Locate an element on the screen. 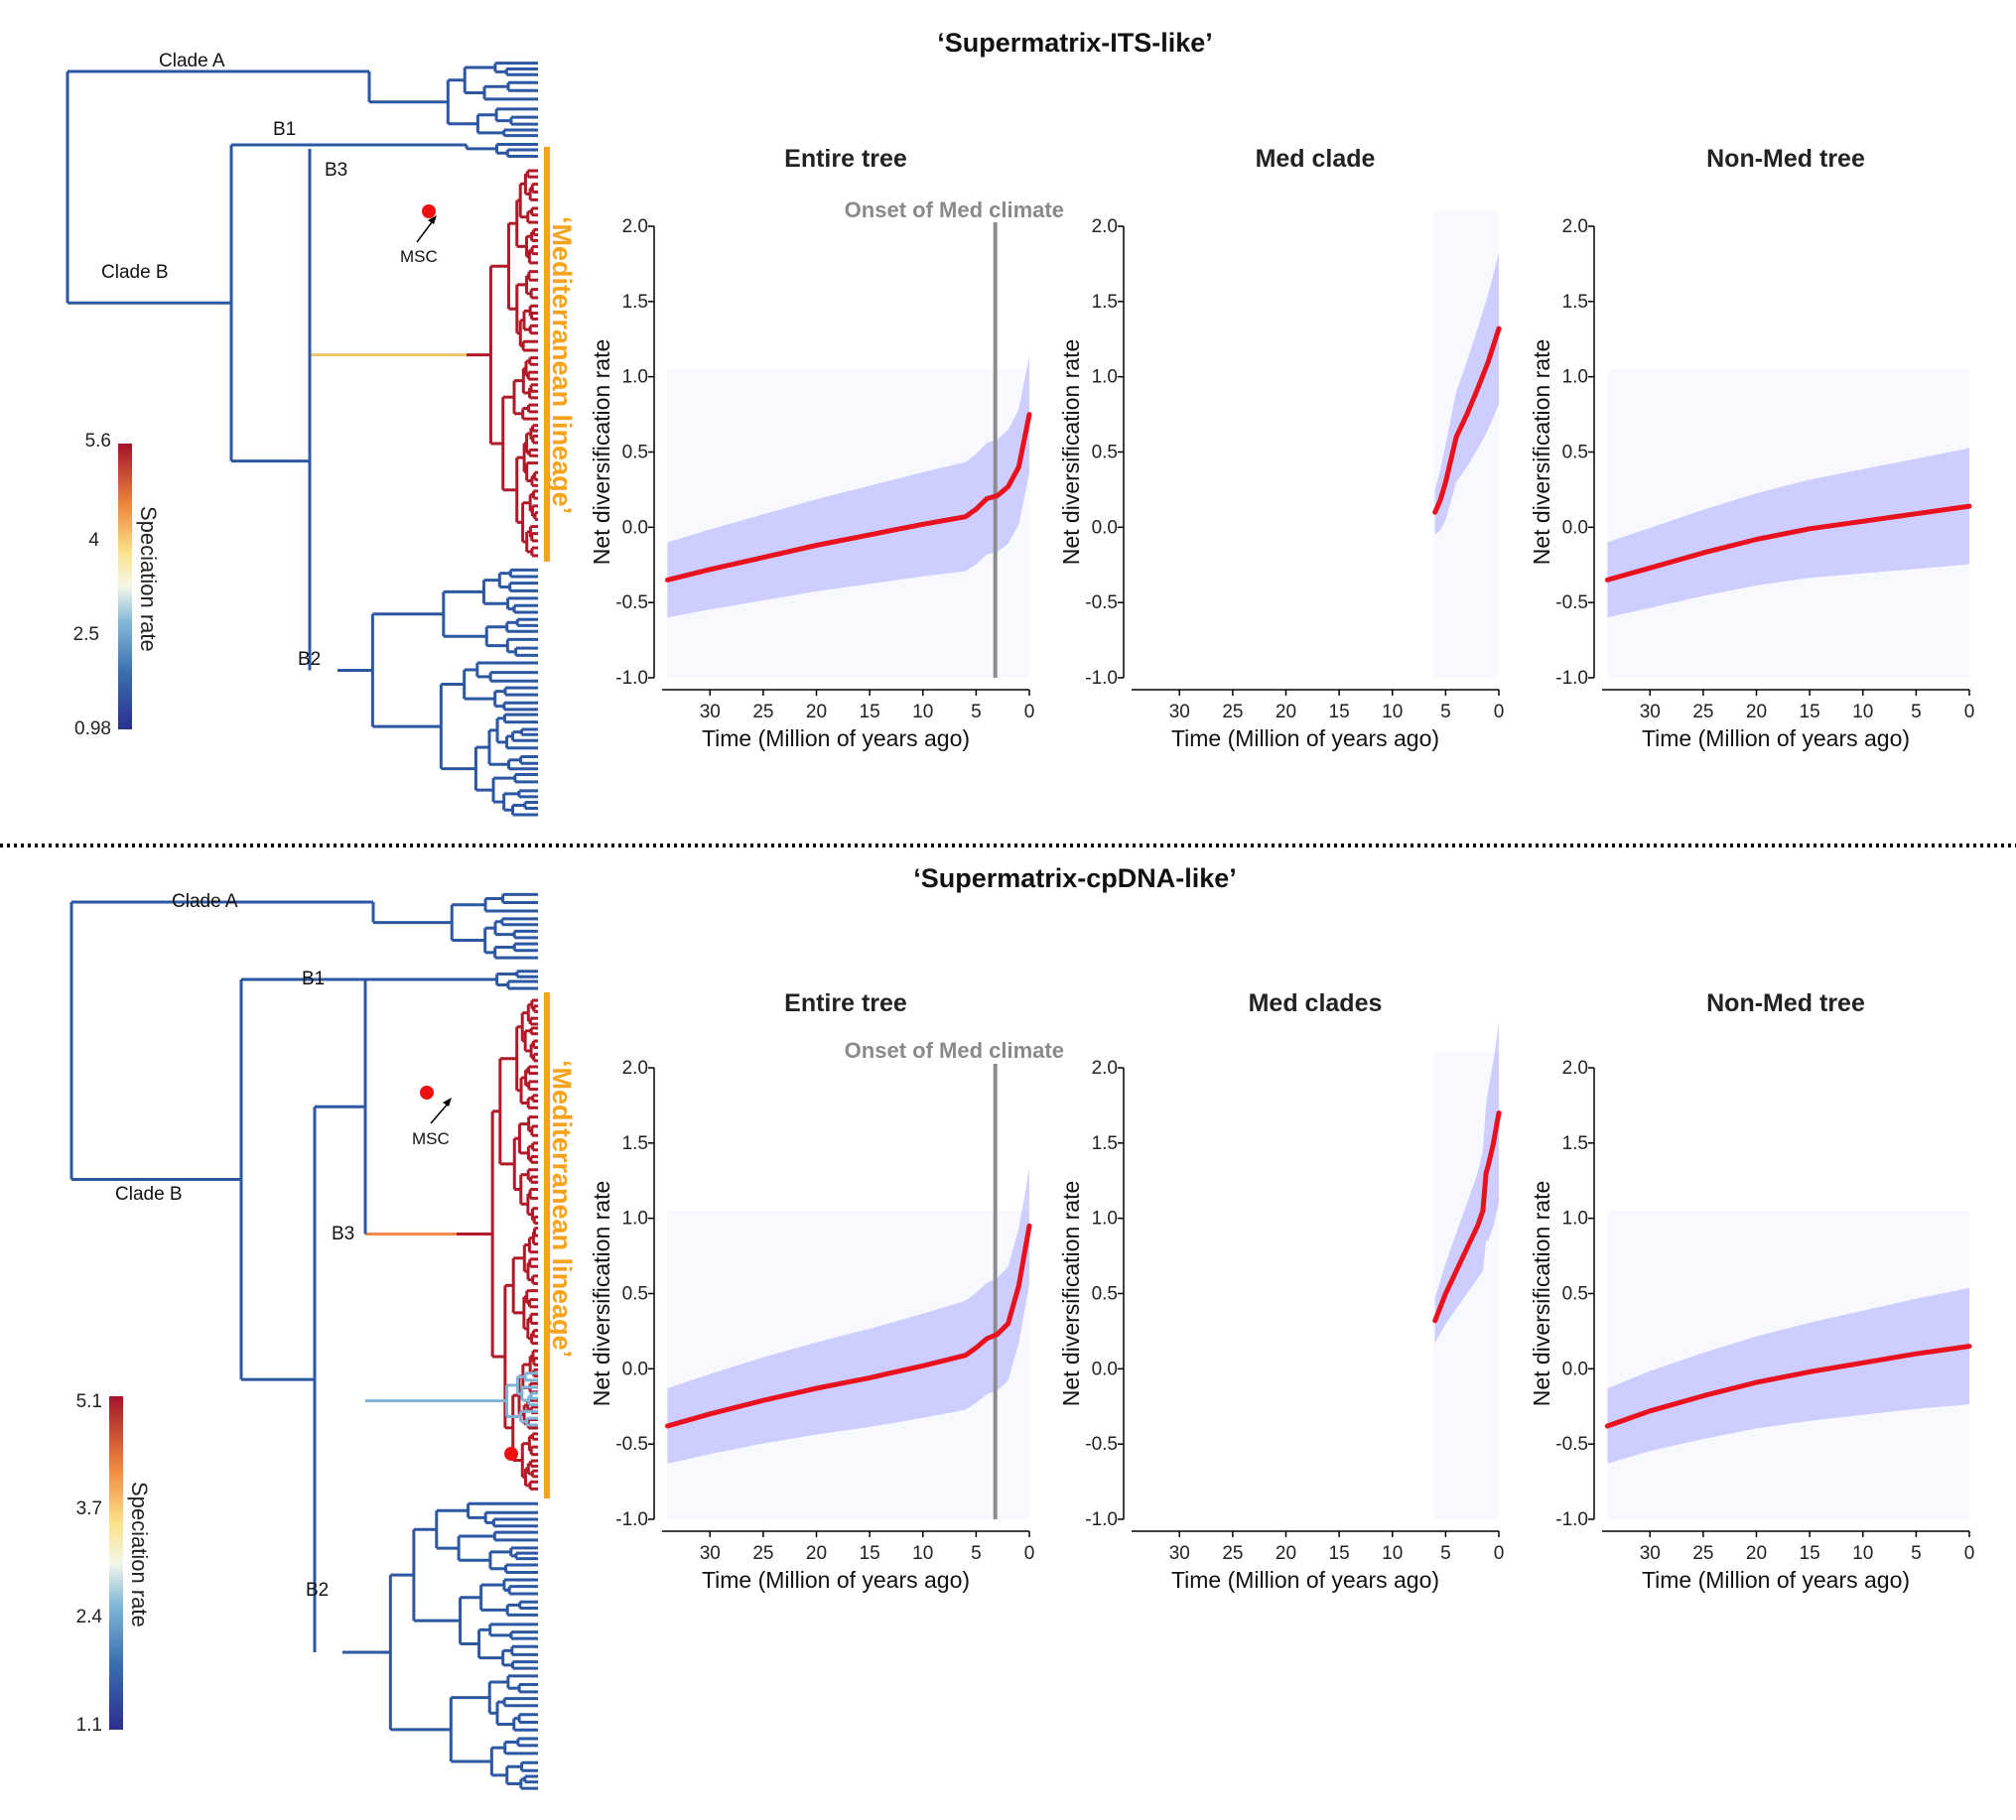 The height and width of the screenshot is (1820, 2016). clade-label: B2 is located at coordinates (310, 659).